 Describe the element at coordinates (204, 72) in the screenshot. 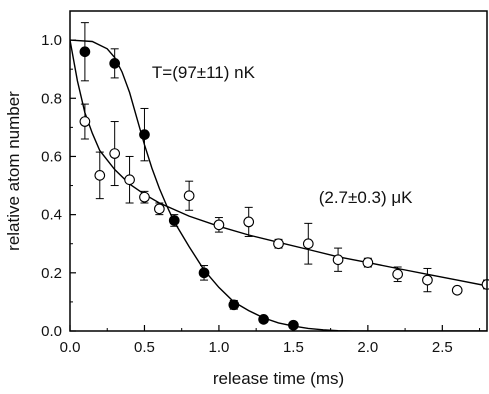

I see `annotation-temperature-cold: T=(97±11) nK` at that location.